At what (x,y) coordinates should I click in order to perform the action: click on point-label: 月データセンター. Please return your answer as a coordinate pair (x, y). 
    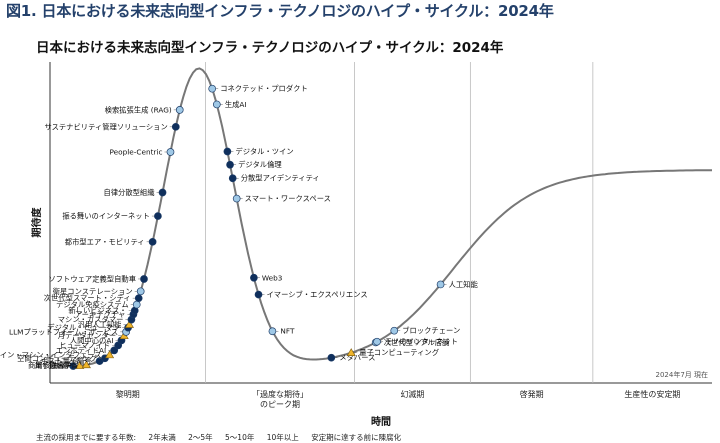
    Looking at the image, I should click on (87, 335).